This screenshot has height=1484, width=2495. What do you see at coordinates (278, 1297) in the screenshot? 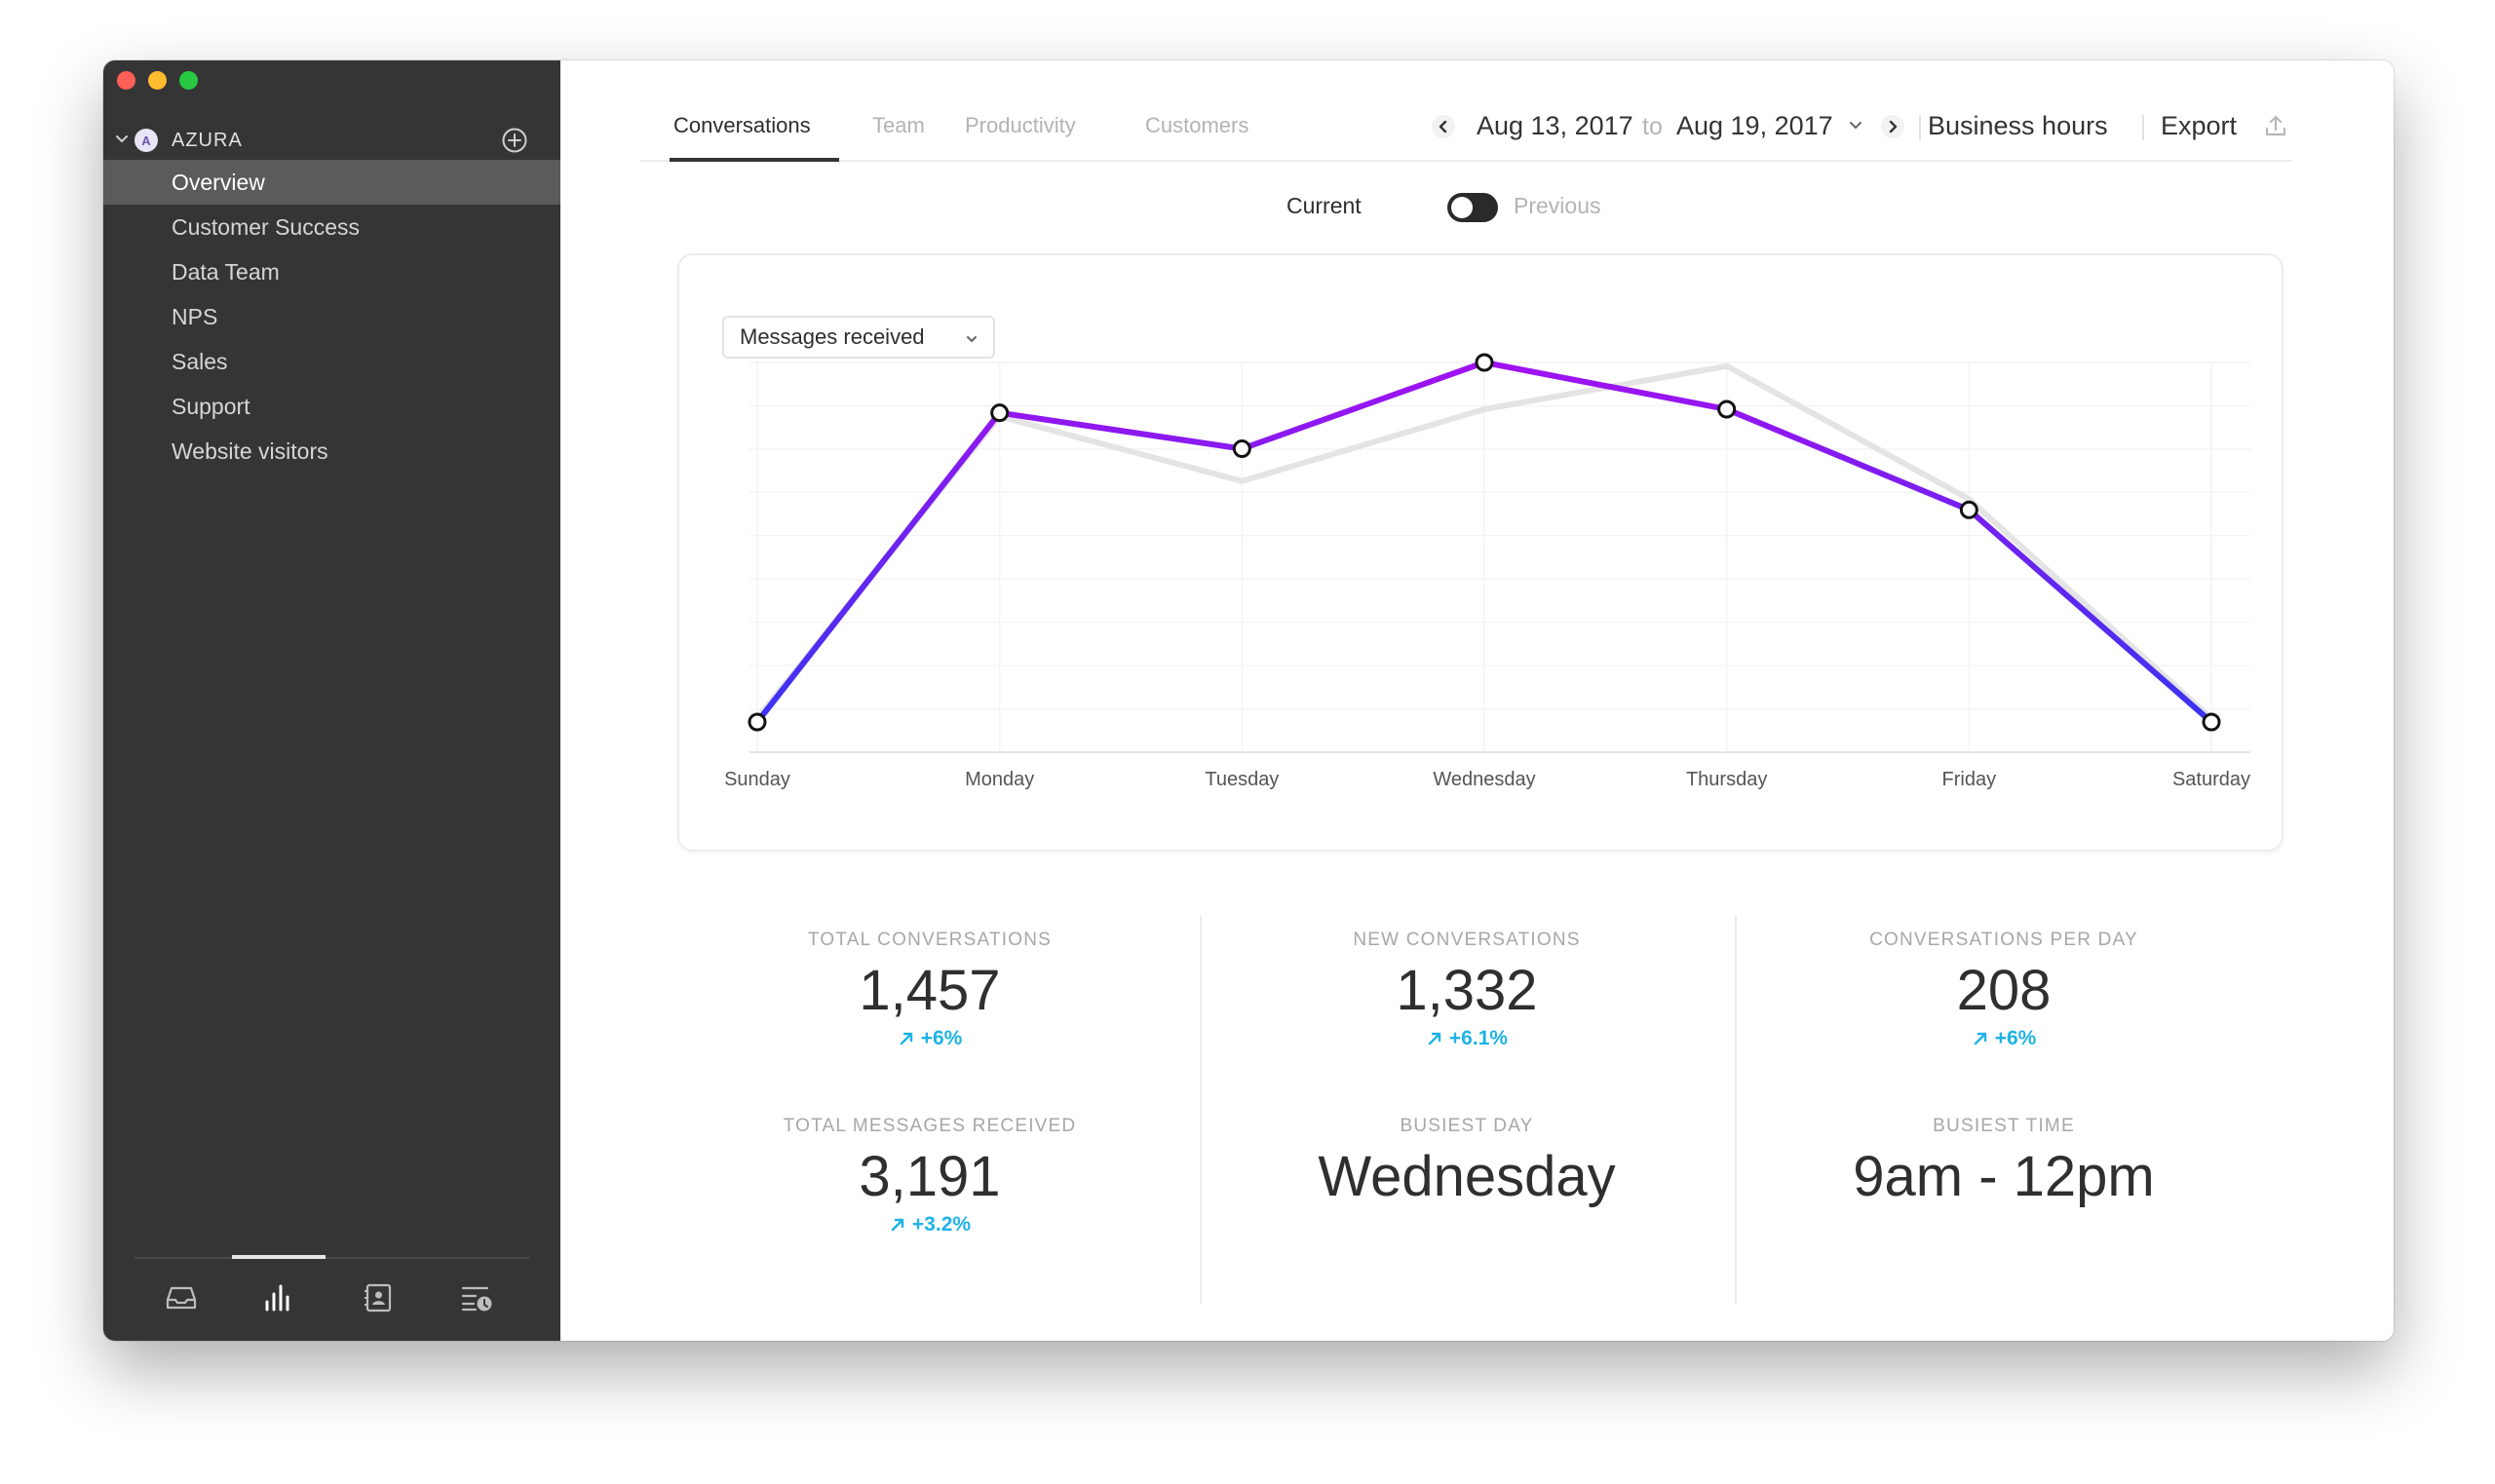
I see `reports-icon` at bounding box center [278, 1297].